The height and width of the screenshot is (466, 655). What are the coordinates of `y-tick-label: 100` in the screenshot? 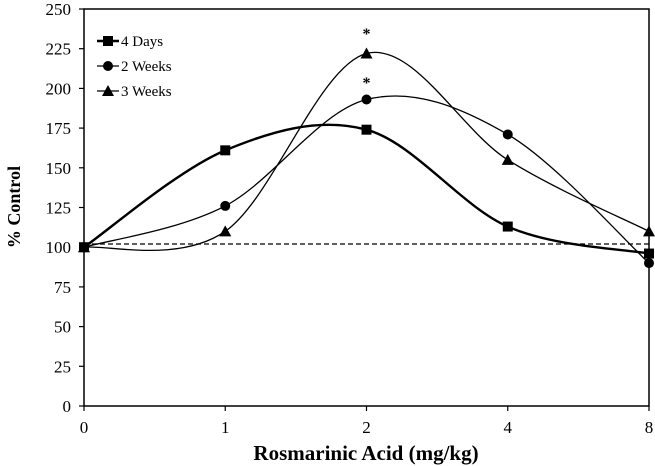 It's located at (59, 247).